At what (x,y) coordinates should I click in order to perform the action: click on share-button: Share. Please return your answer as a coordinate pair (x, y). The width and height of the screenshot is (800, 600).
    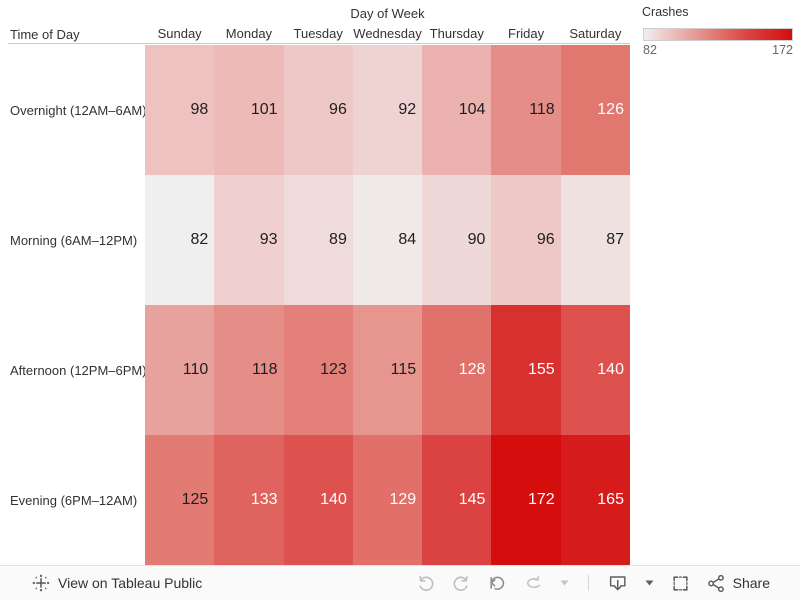
    Looking at the image, I should click on (738, 583).